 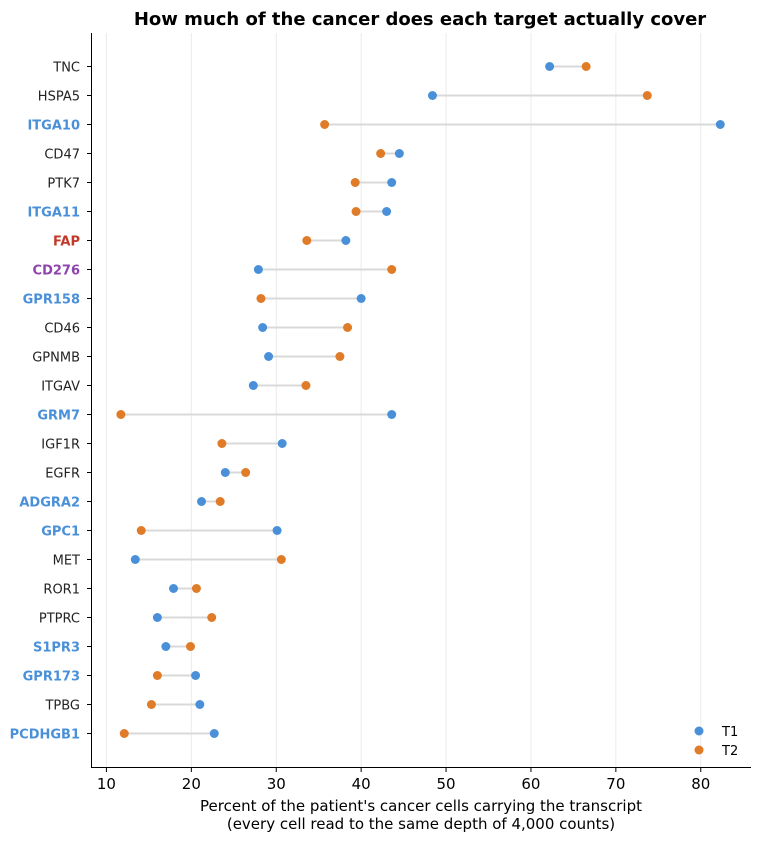 What do you see at coordinates (56, 358) in the screenshot?
I see `y-label-gpnmb: GPNMB` at bounding box center [56, 358].